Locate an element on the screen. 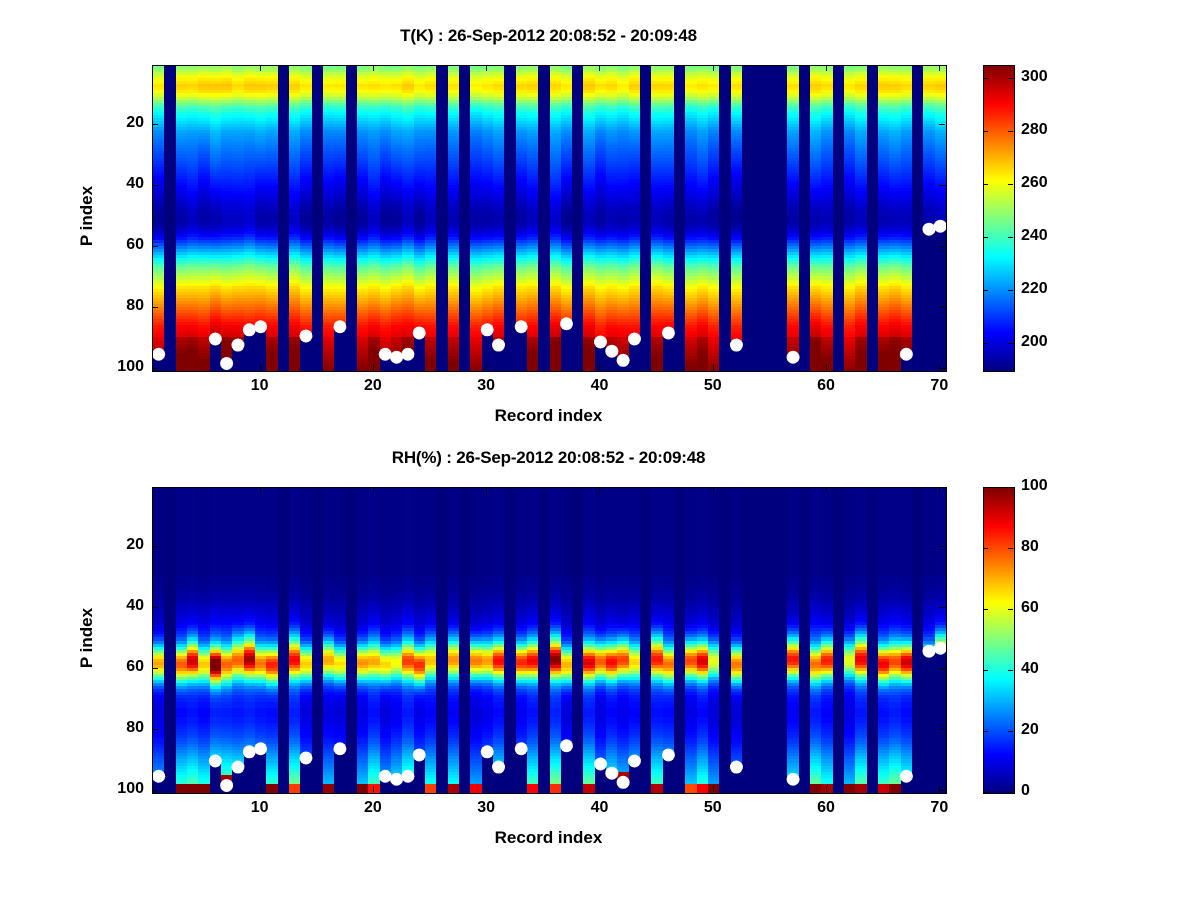  humidity-colorbar-gradient is located at coordinates (999, 640).